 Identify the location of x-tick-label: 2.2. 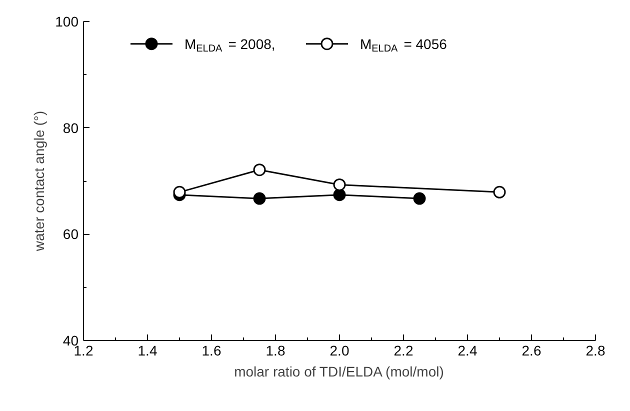
(404, 350).